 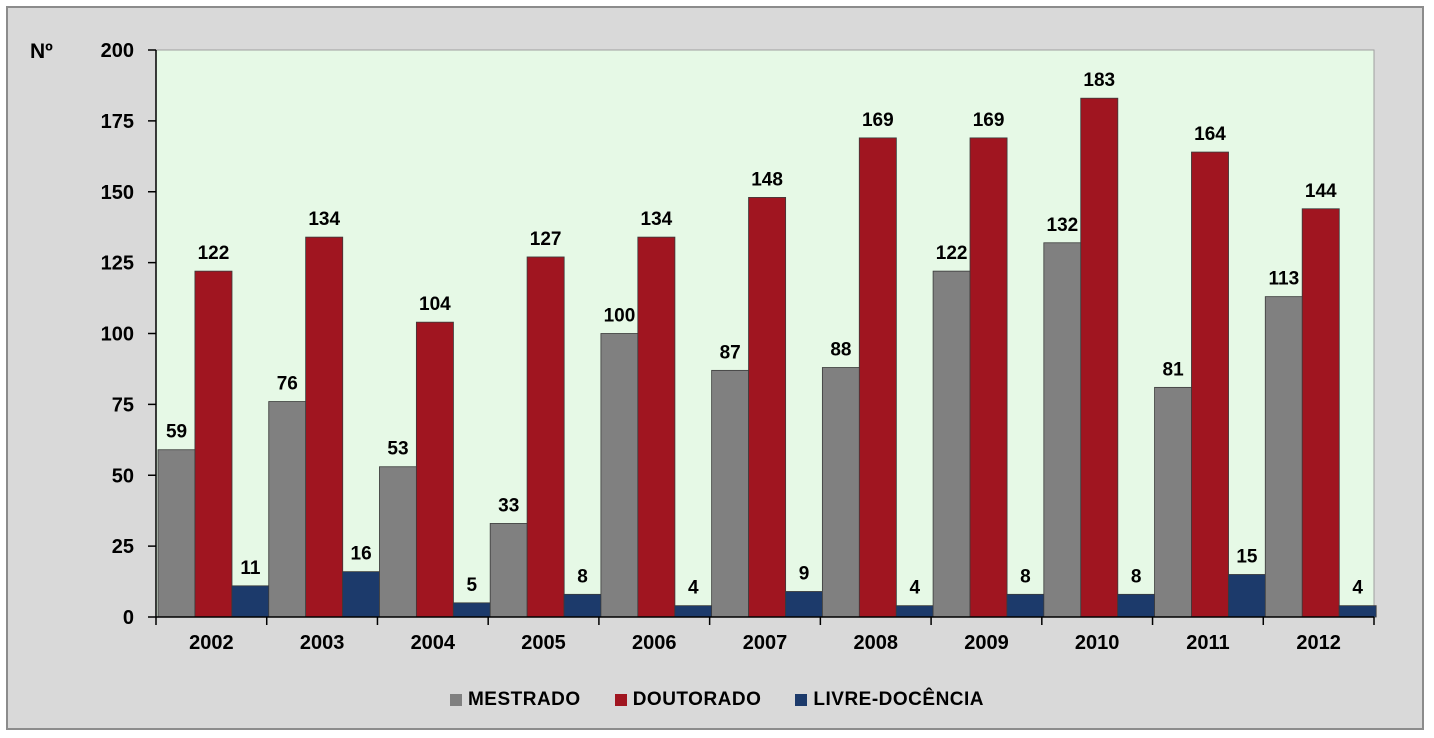 I want to click on x-tick-label: 2012, so click(x=1318, y=643).